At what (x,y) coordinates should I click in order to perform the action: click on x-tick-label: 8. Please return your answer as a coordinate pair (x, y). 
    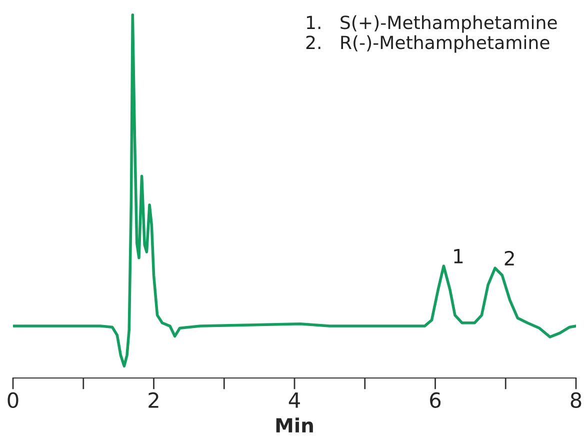
    Looking at the image, I should click on (576, 400).